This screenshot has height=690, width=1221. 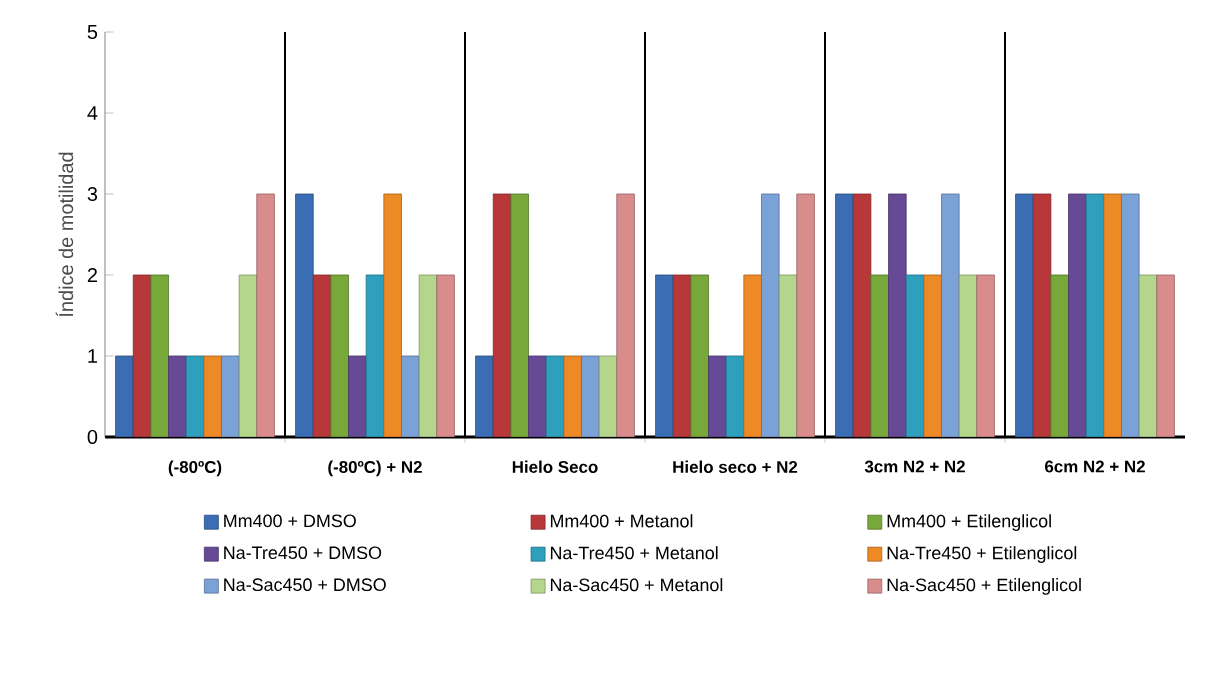 I want to click on y-axis-title: Índice de motilidad, so click(x=64, y=234).